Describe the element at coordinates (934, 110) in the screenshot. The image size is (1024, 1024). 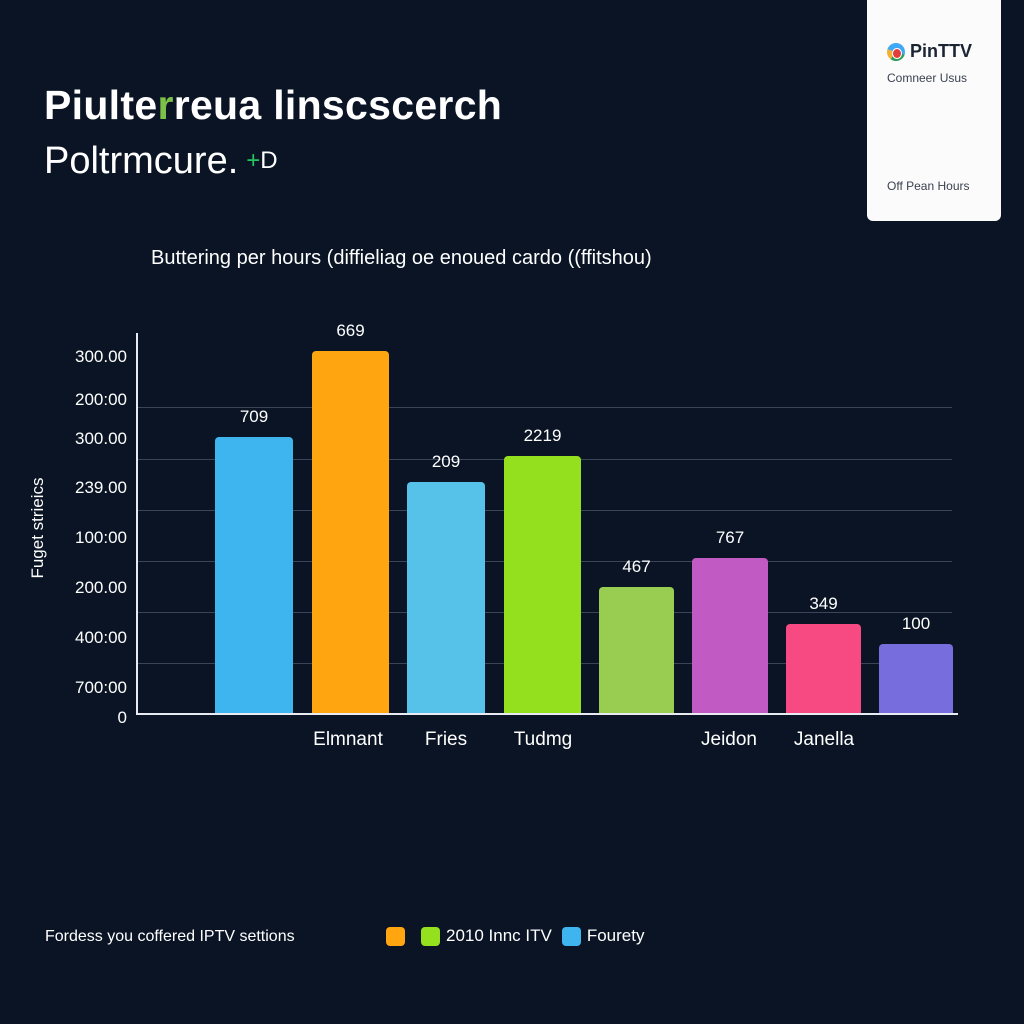
I see `brand-card: PinTTV Comneer Usus Off Pean Hours` at that location.